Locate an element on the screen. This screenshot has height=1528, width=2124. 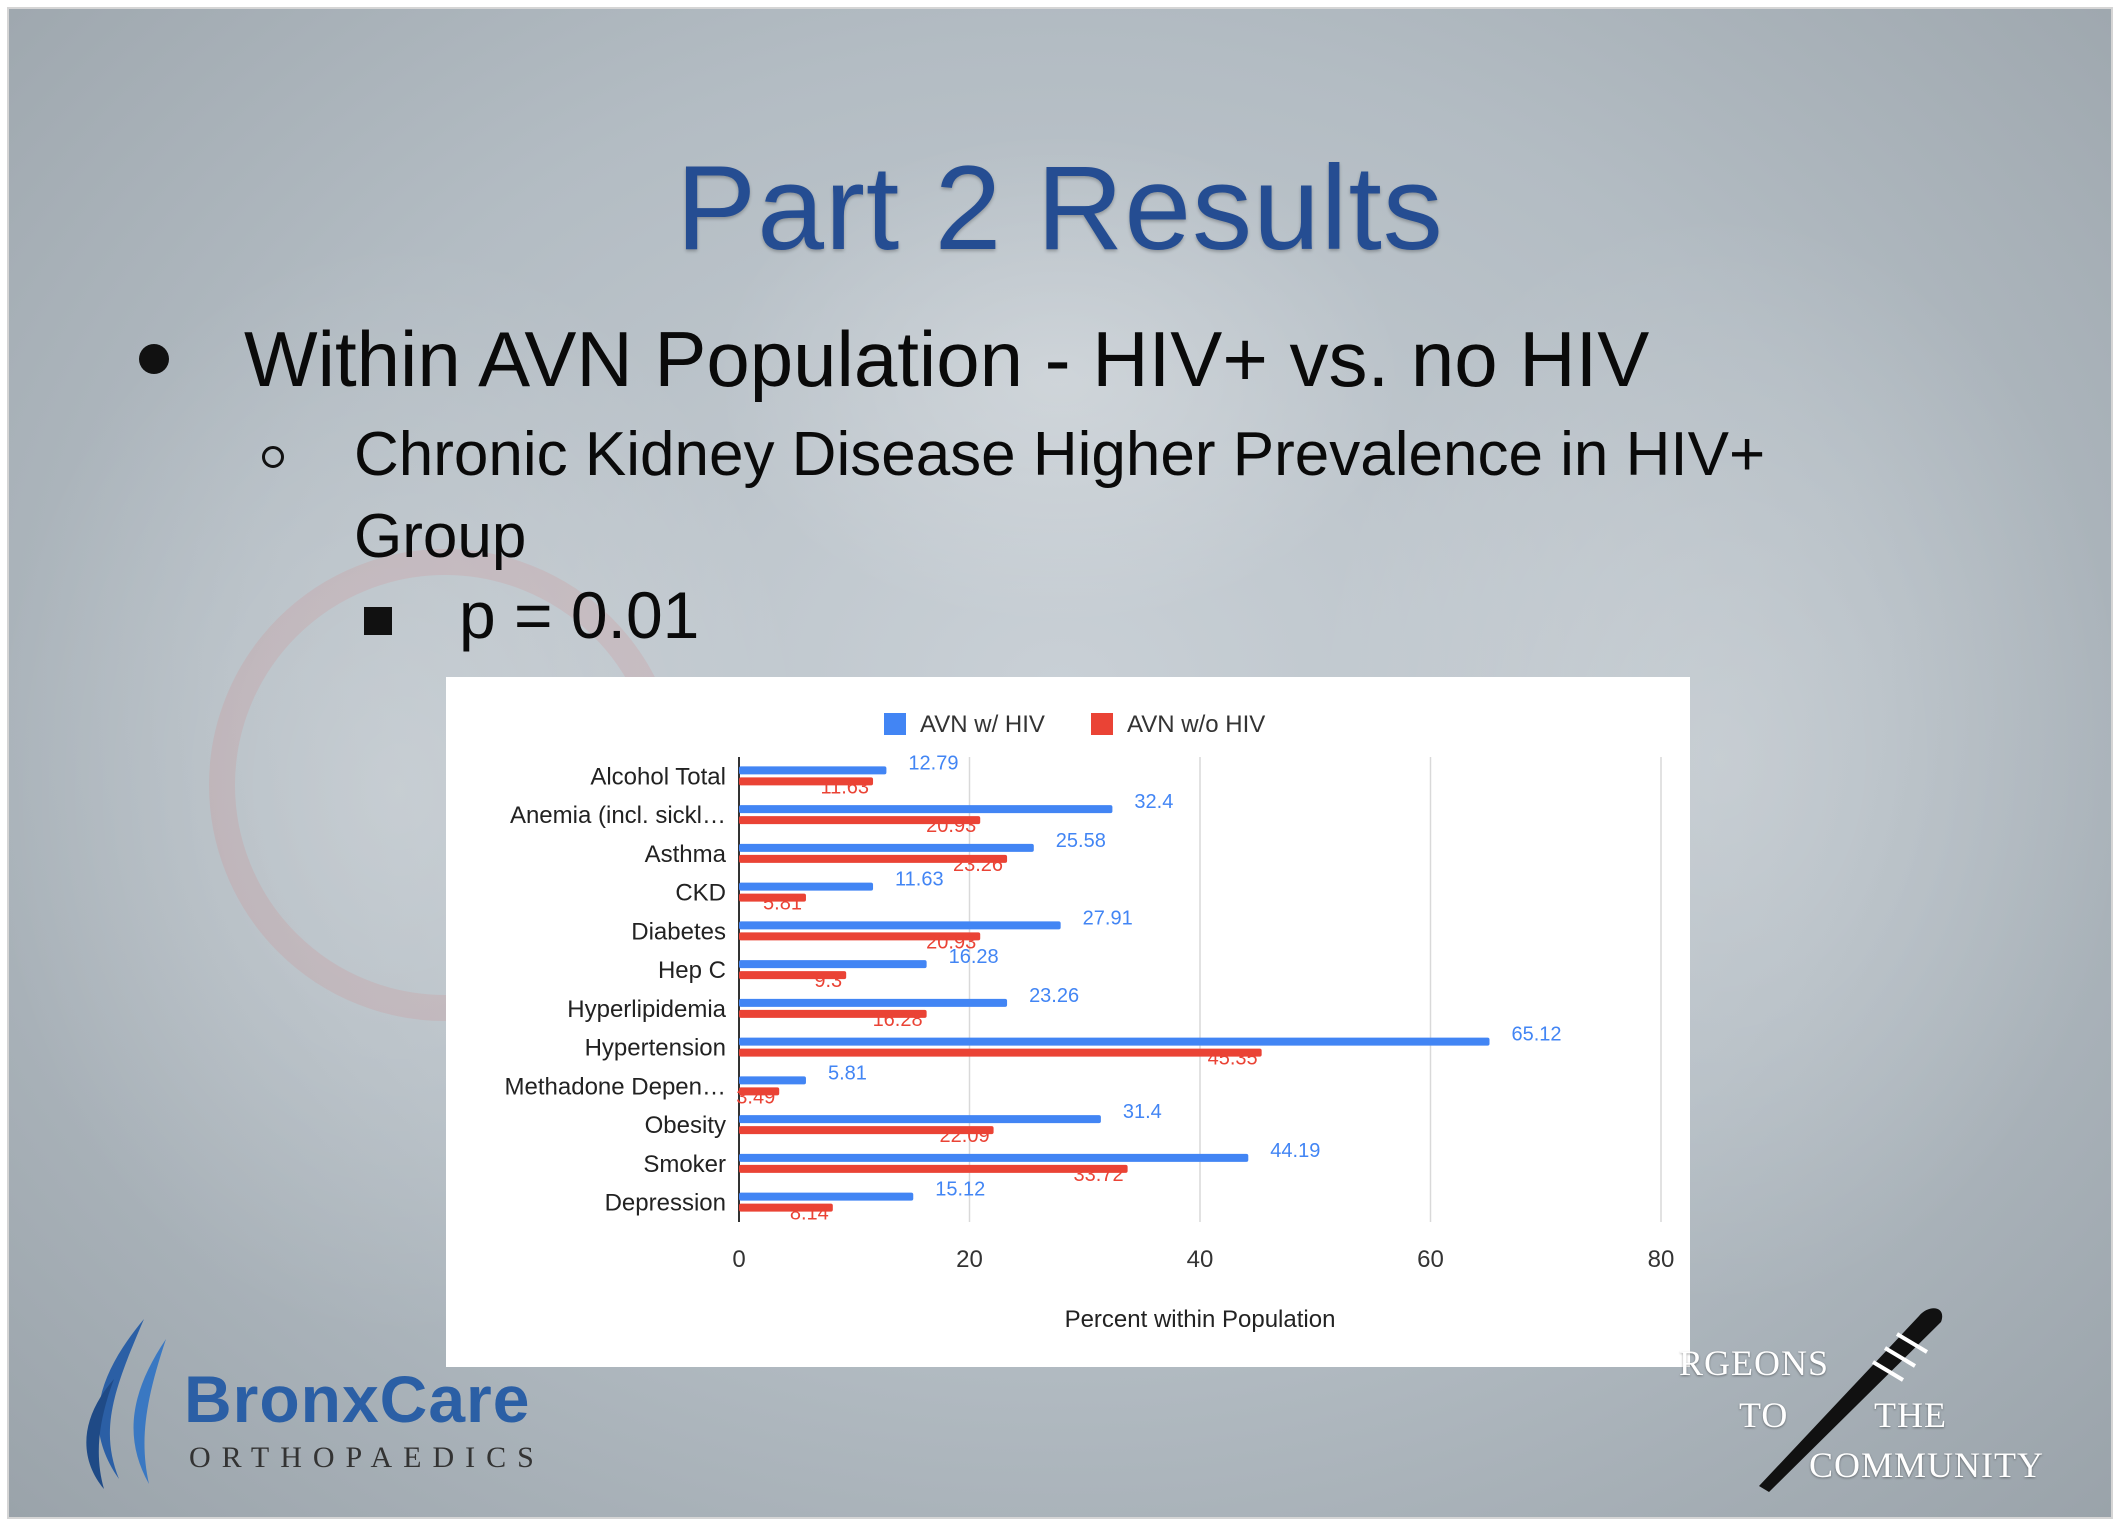
data-label: 12.79 is located at coordinates (933, 763).